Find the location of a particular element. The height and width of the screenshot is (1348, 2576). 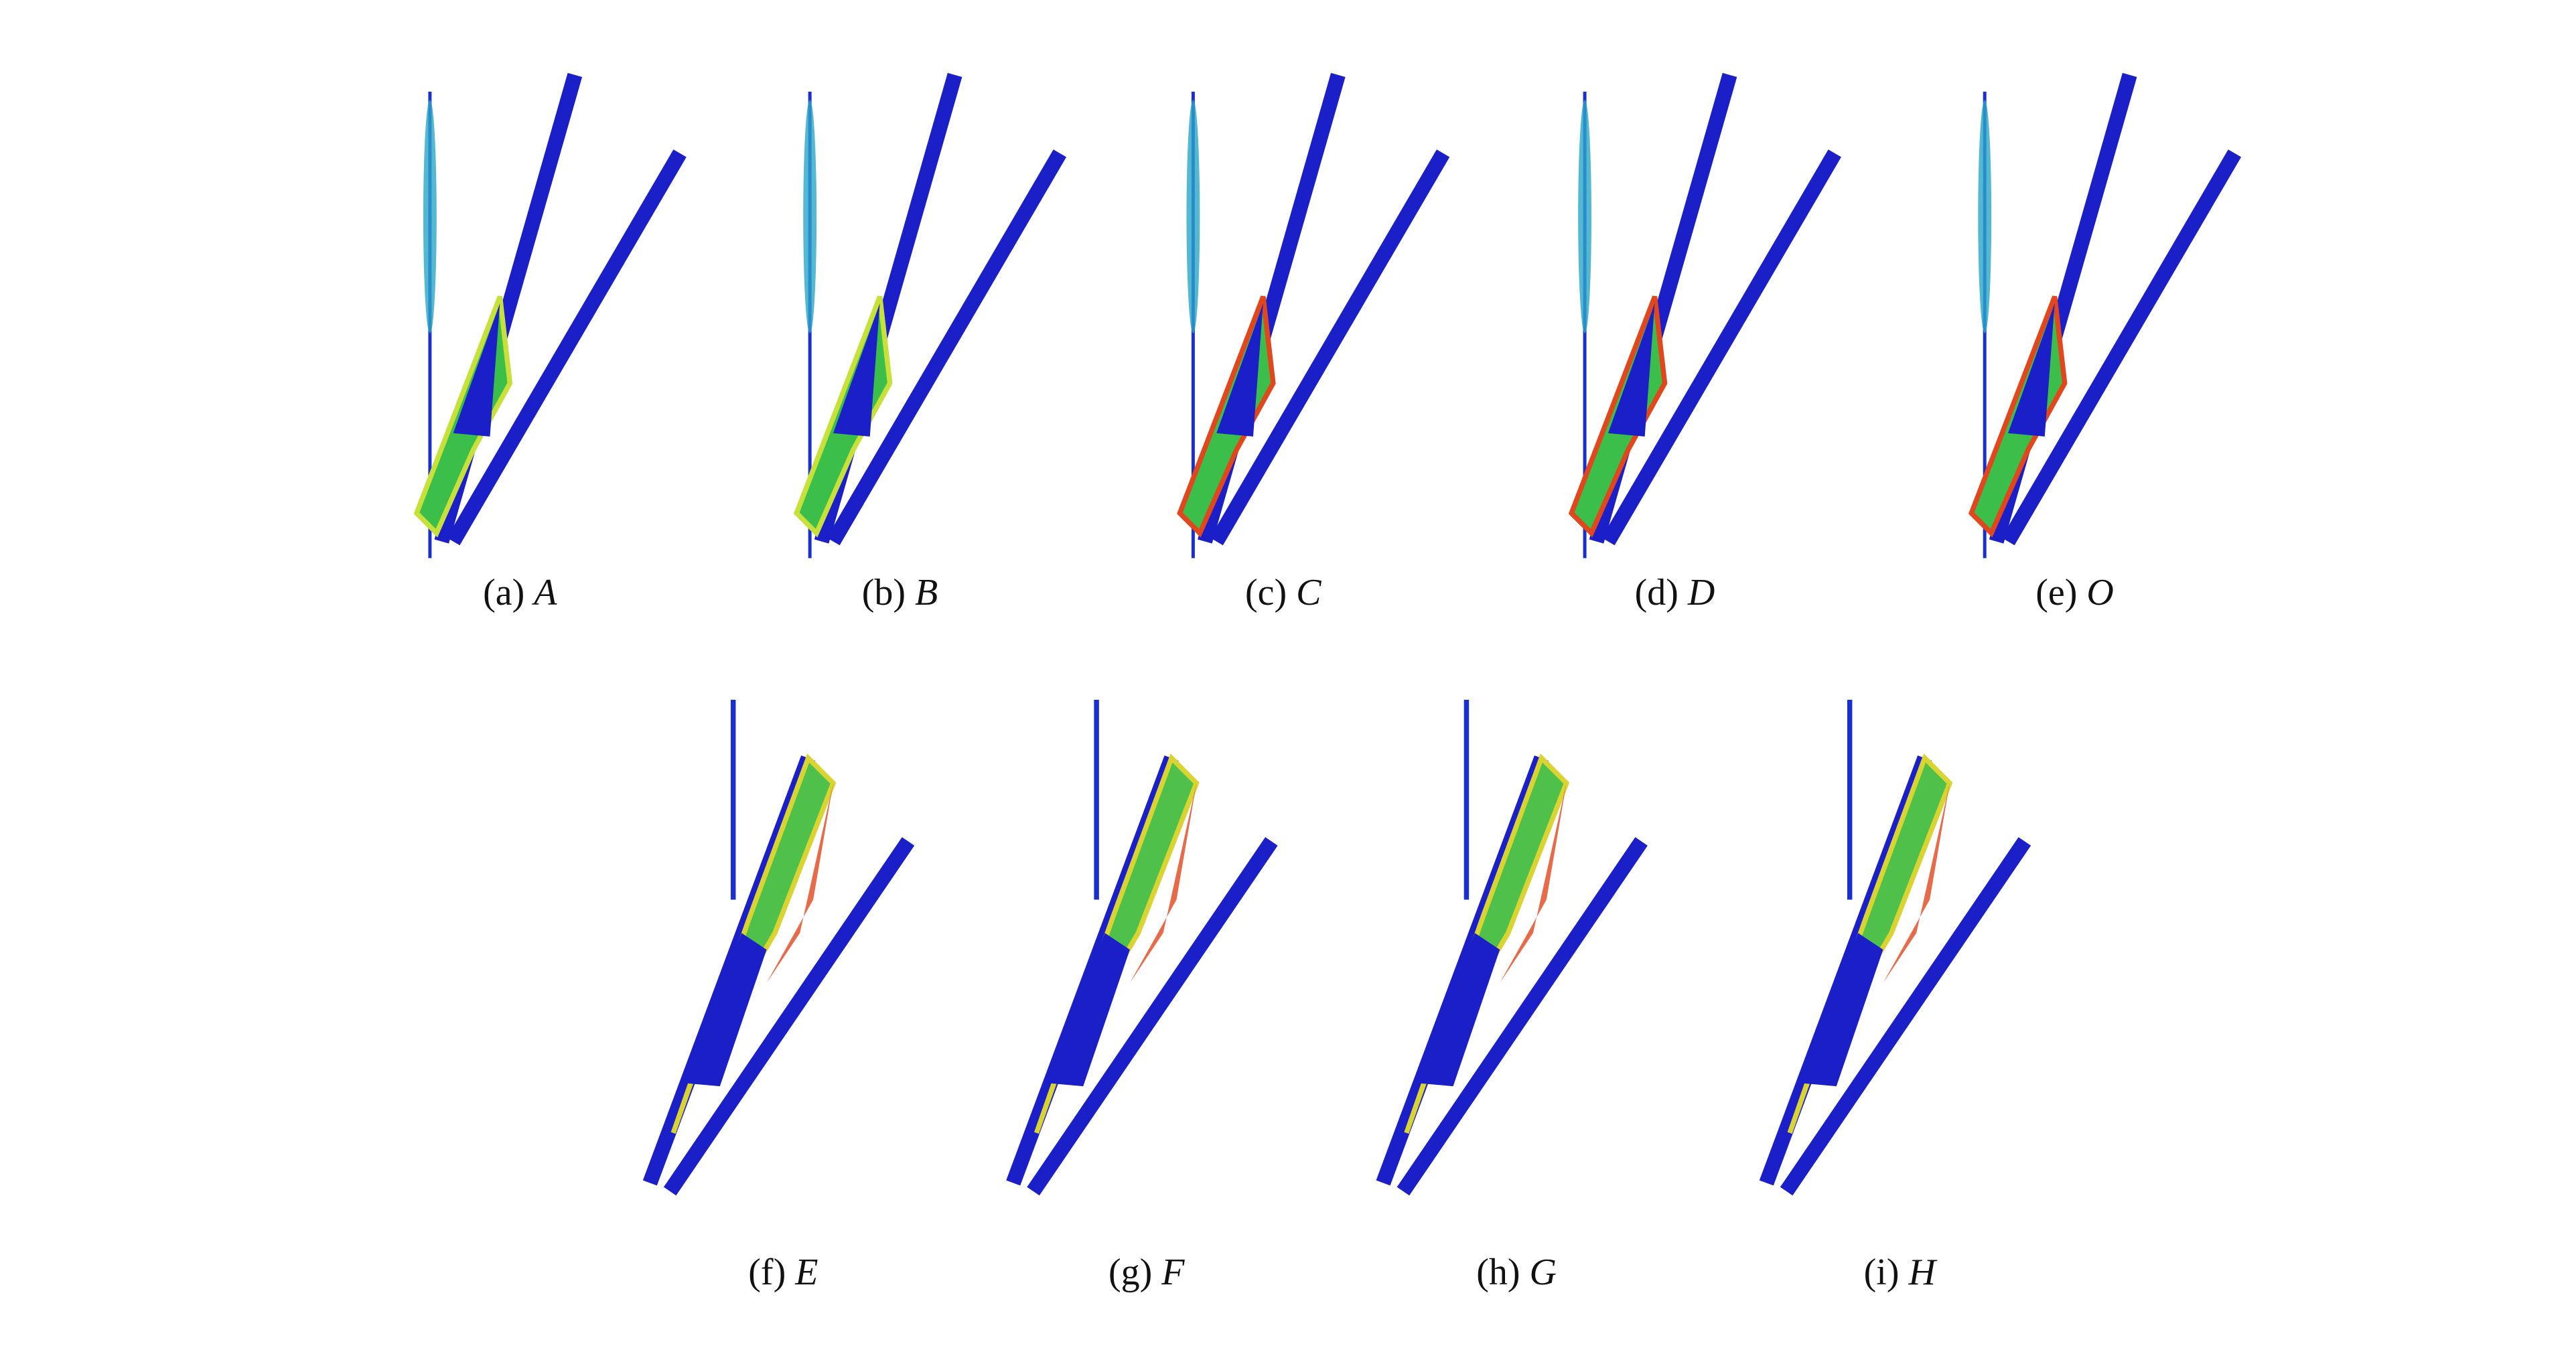

caption-name: C is located at coordinates (1308, 592).